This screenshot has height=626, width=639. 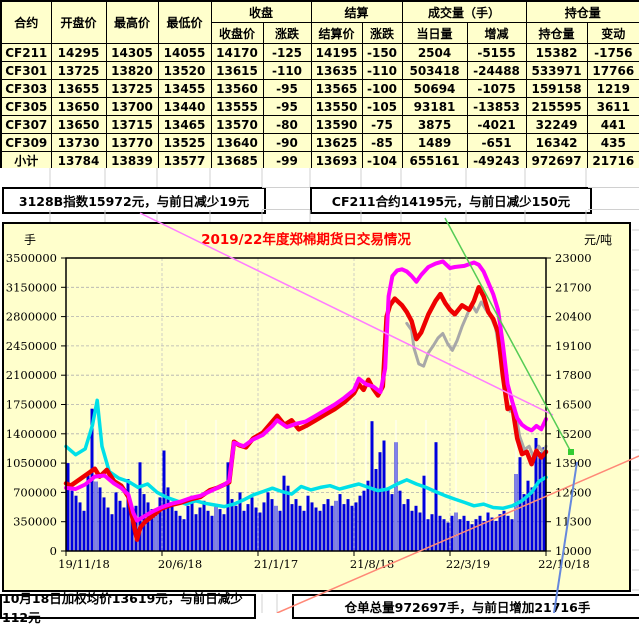 What do you see at coordinates (496, 52) in the screenshot?
I see `cell-vol_chg: -5155` at bounding box center [496, 52].